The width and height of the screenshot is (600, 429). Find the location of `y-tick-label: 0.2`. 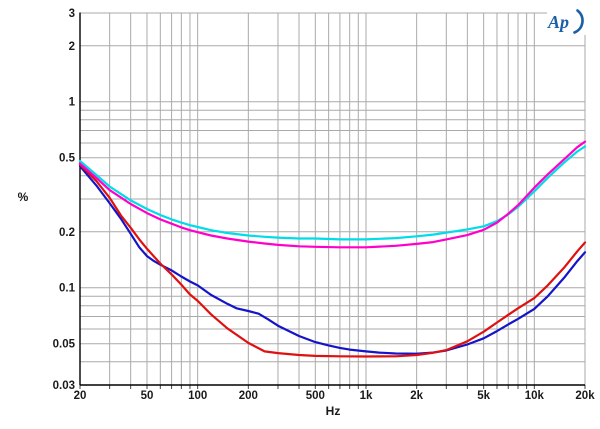

y-tick-label: 0.2 is located at coordinates (67, 233).